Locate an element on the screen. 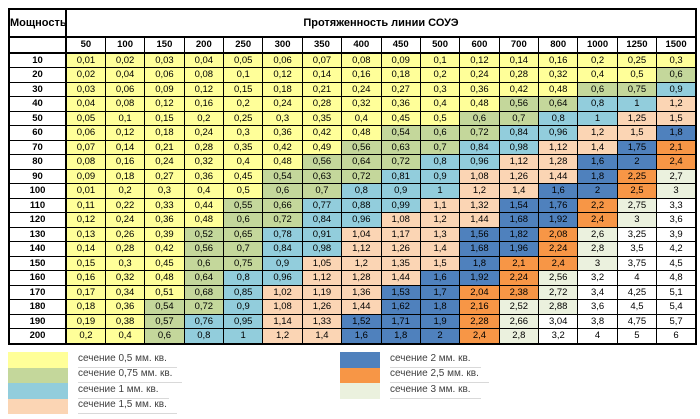 The height and width of the screenshot is (419, 700). value-cell: 0,91 is located at coordinates (322, 234).